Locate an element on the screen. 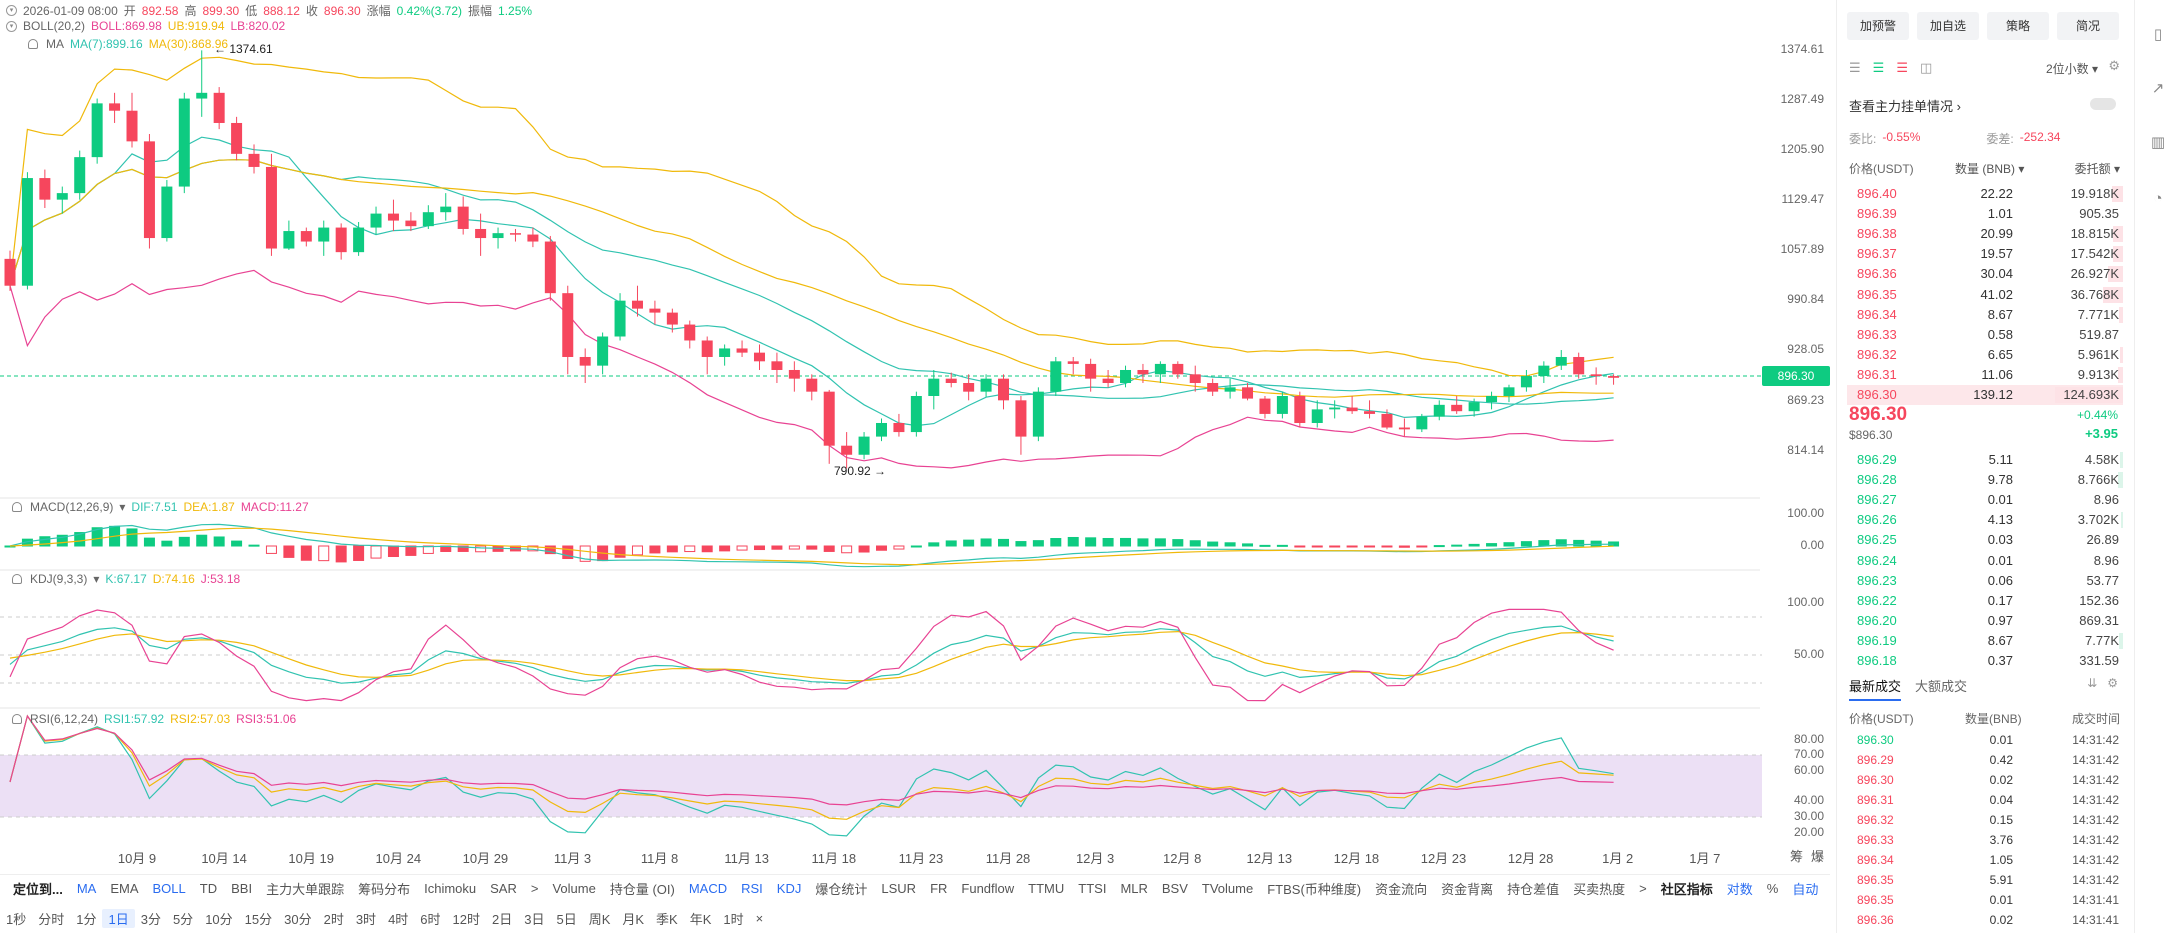 The image size is (2181, 933). orderbook-row: 896.22 0.17 152.36 is located at coordinates (1985, 601).